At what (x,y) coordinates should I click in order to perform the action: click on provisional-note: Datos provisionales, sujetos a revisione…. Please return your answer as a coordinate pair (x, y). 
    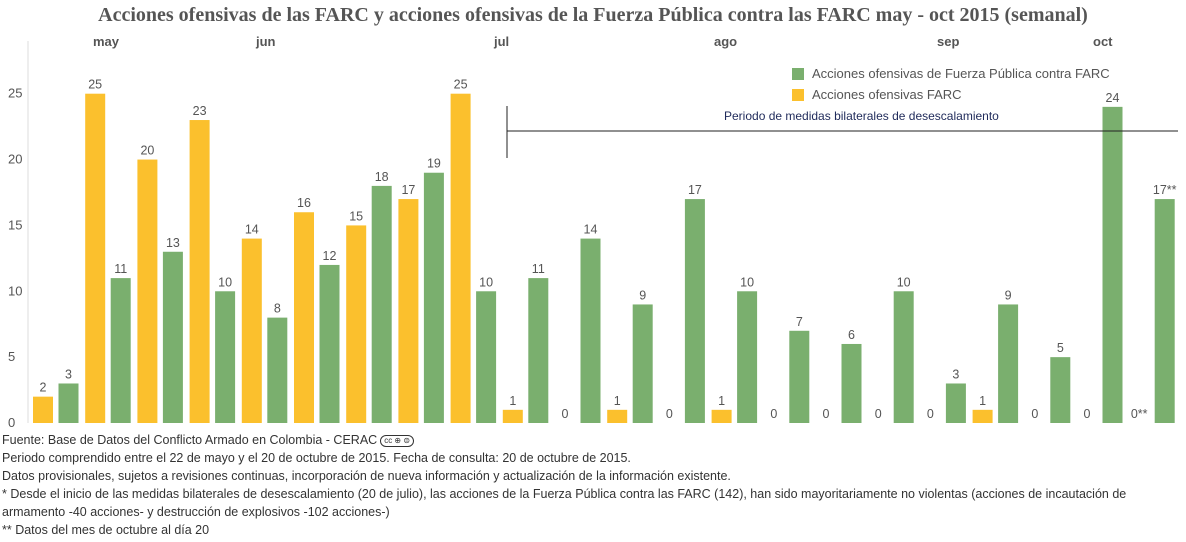
    Looking at the image, I should click on (366, 476).